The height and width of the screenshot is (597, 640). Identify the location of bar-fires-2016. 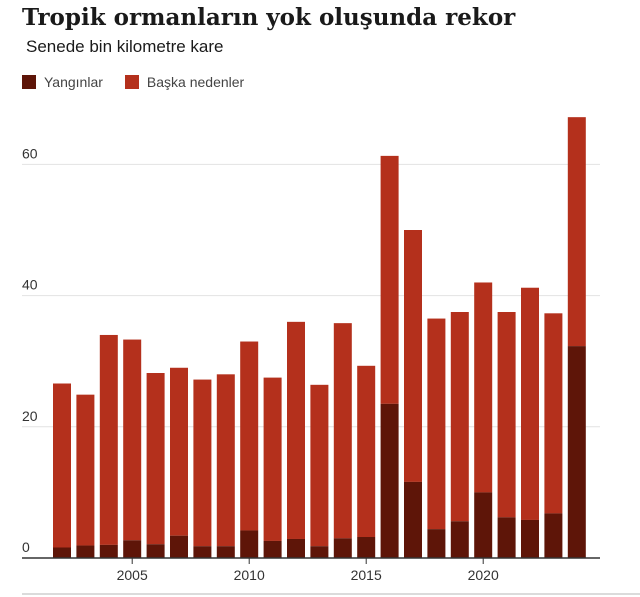
(389, 480).